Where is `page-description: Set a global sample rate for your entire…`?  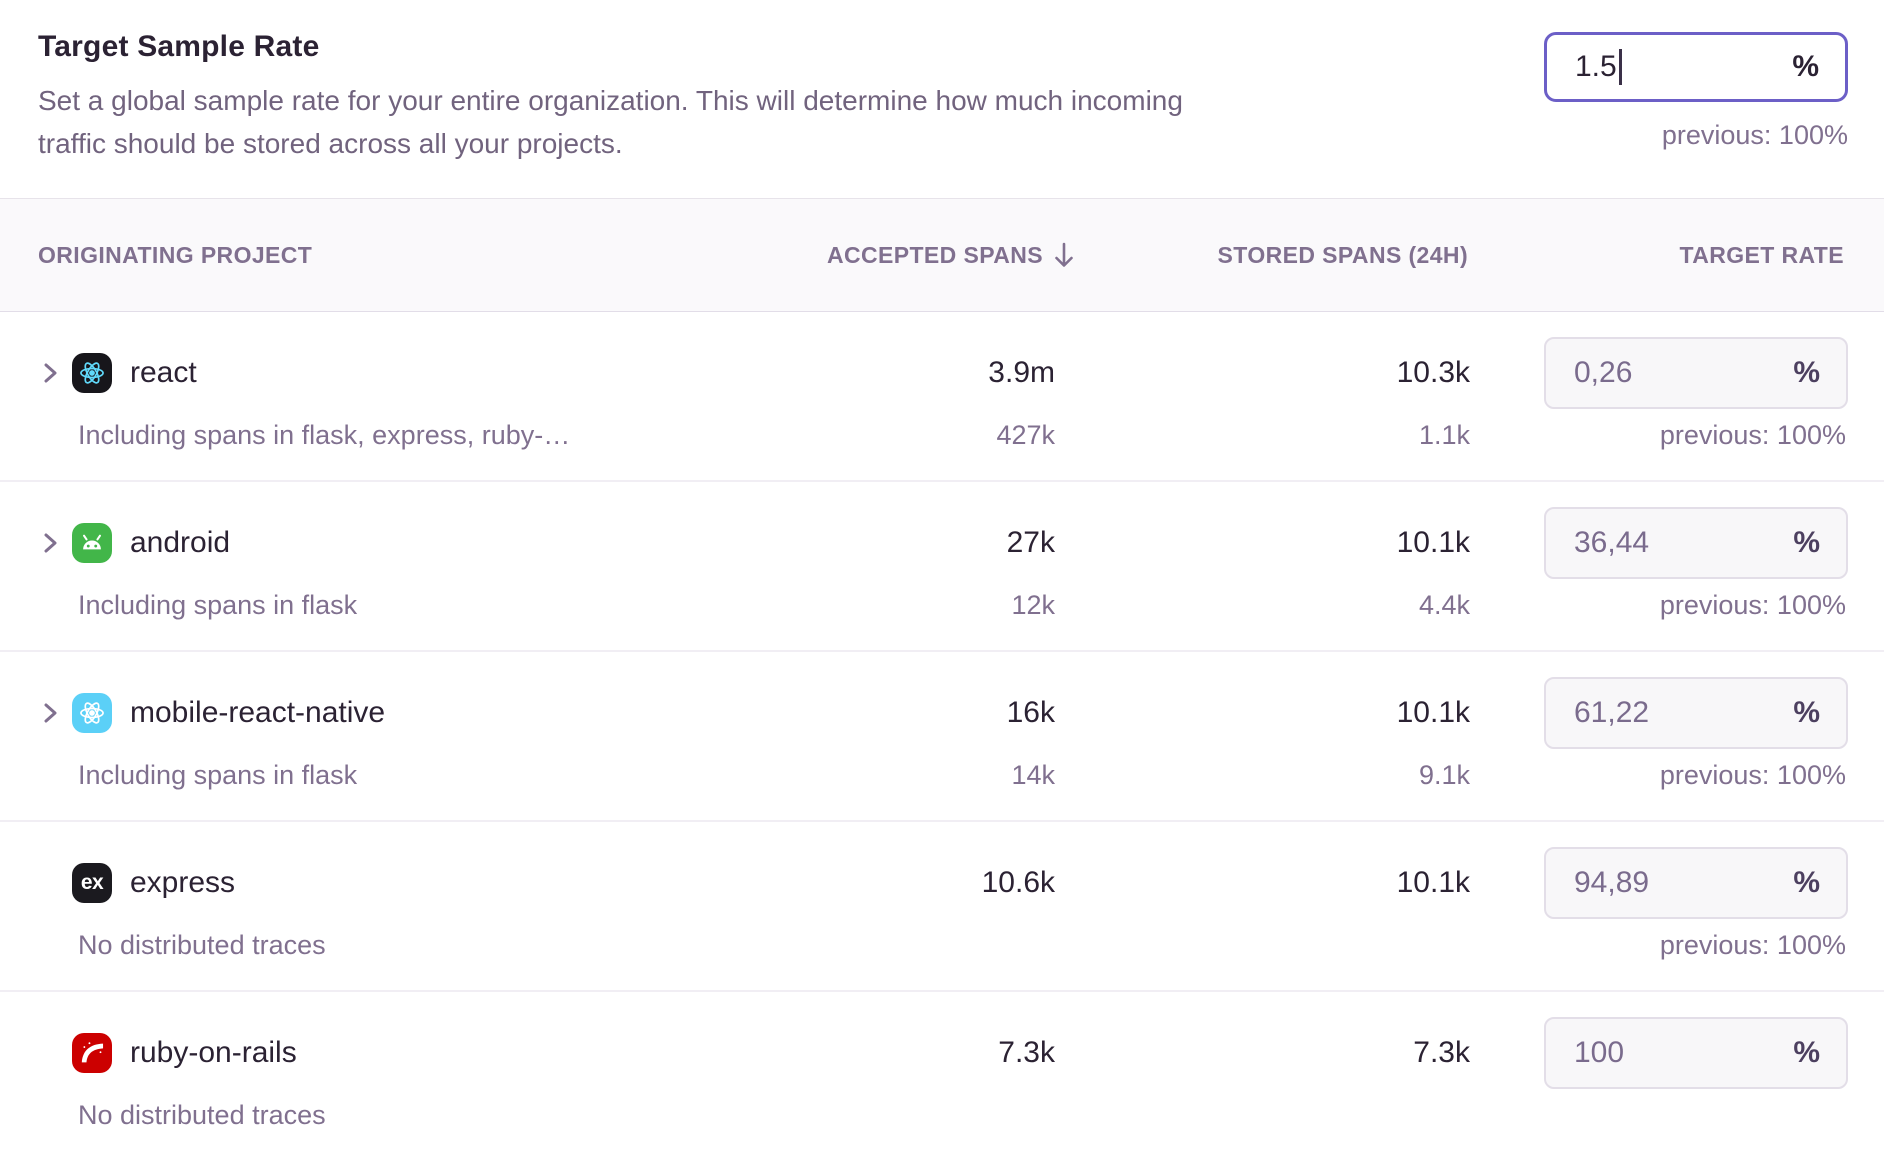
page-description: Set a global sample rate for your entire… is located at coordinates (610, 122).